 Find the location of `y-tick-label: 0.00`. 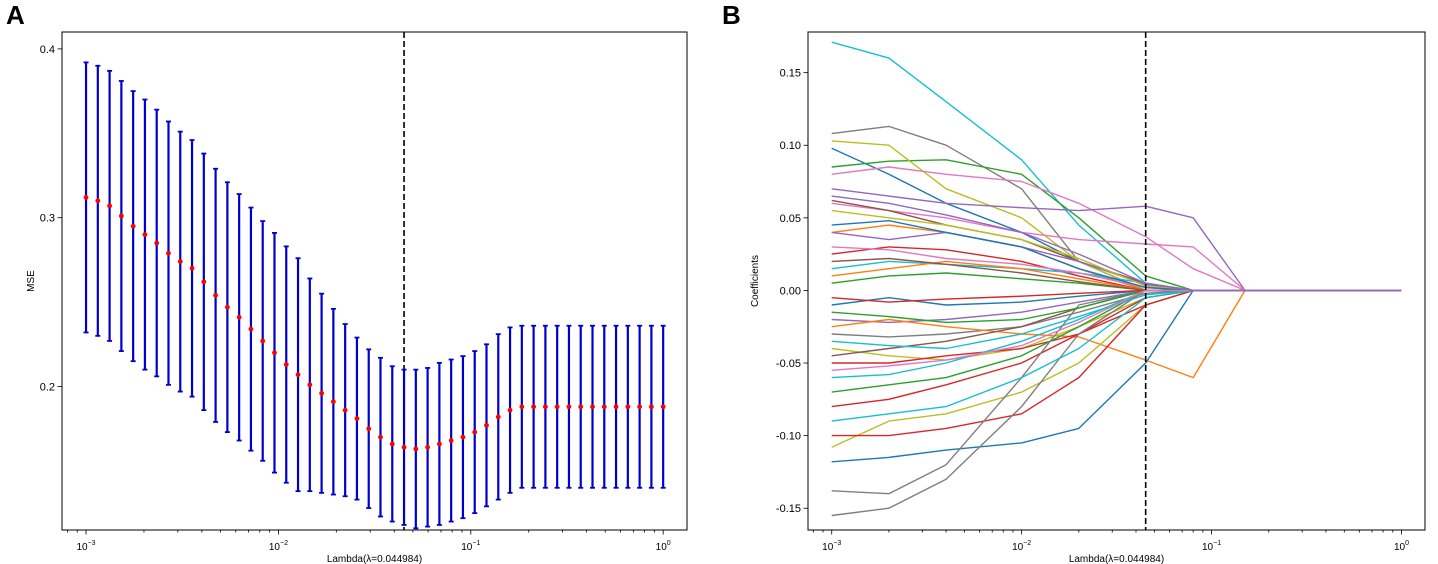

y-tick-label: 0.00 is located at coordinates (790, 291).